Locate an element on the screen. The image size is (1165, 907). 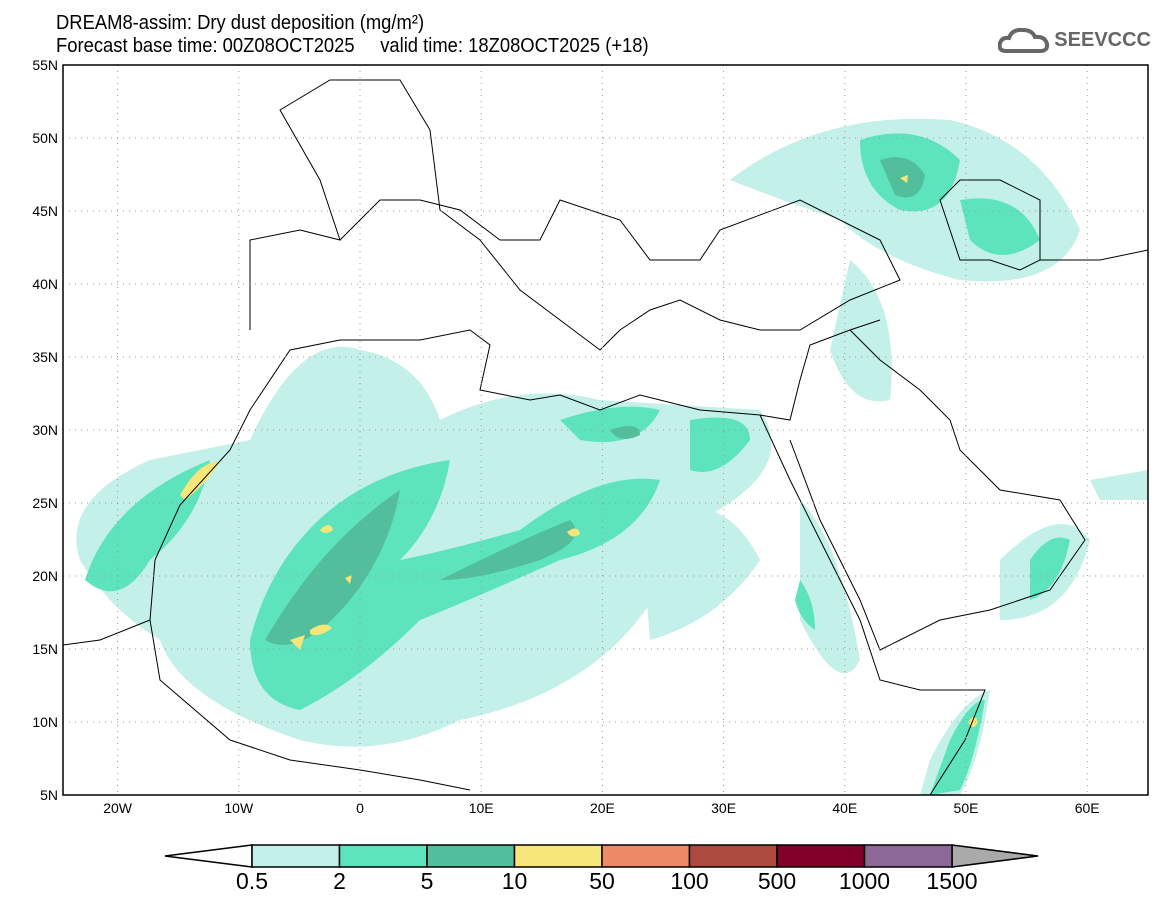
lat-label: 40N is located at coordinates (45, 284).